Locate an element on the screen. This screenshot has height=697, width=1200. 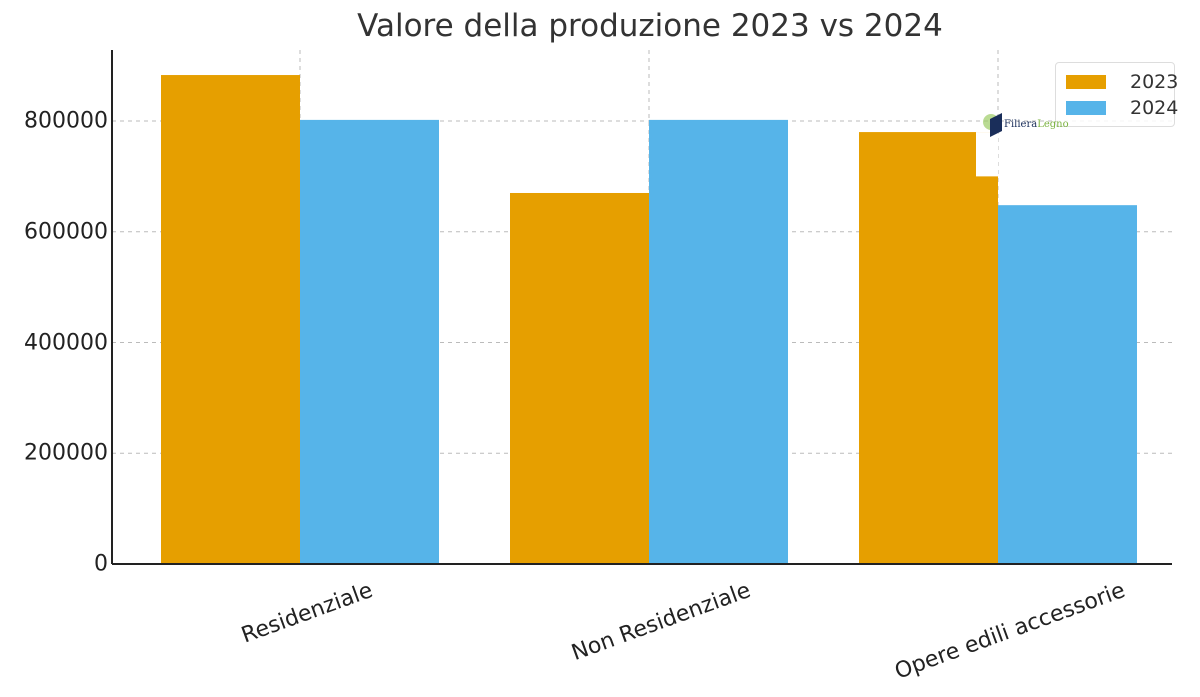
y-tick-label: 800000 is located at coordinates (66, 121).